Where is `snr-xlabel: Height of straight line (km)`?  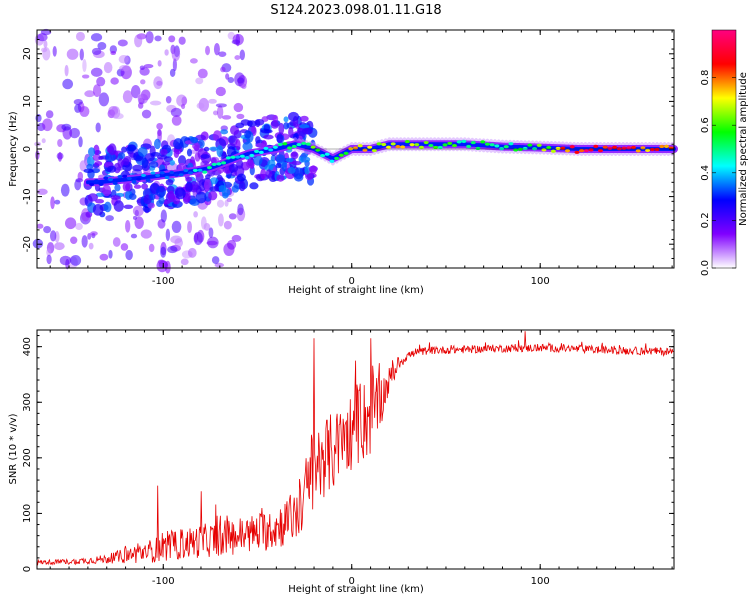
snr-xlabel: Height of straight line (km) is located at coordinates (356, 589).